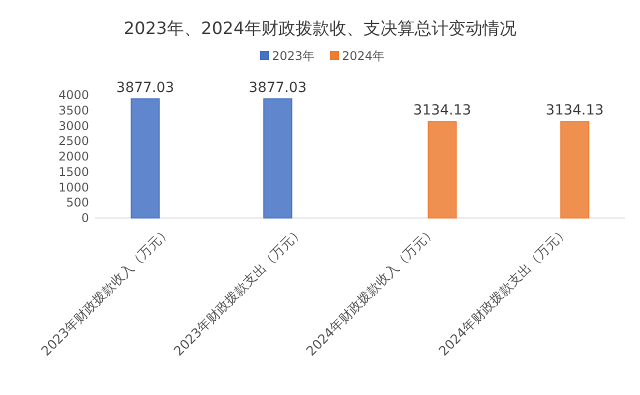 This screenshot has height=395, width=640. What do you see at coordinates (73, 110) in the screenshot?
I see `y-tick-label: 3500` at bounding box center [73, 110].